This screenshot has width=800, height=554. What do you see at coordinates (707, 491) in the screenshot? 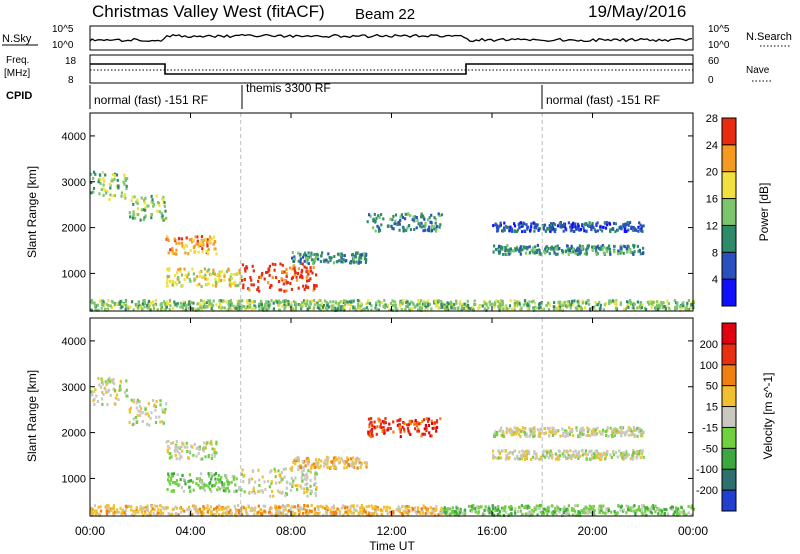
I see `colorbar-tick-label: -200` at bounding box center [707, 491].